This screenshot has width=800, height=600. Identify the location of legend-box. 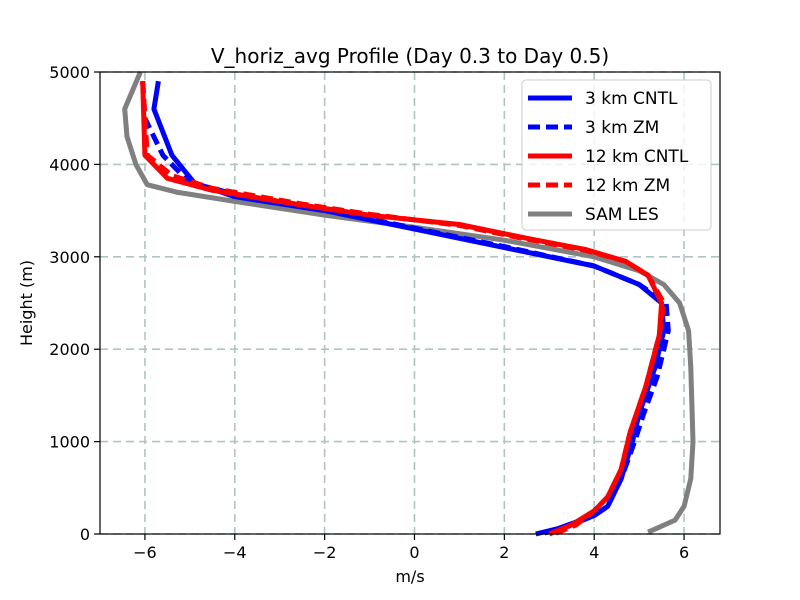
(616, 155).